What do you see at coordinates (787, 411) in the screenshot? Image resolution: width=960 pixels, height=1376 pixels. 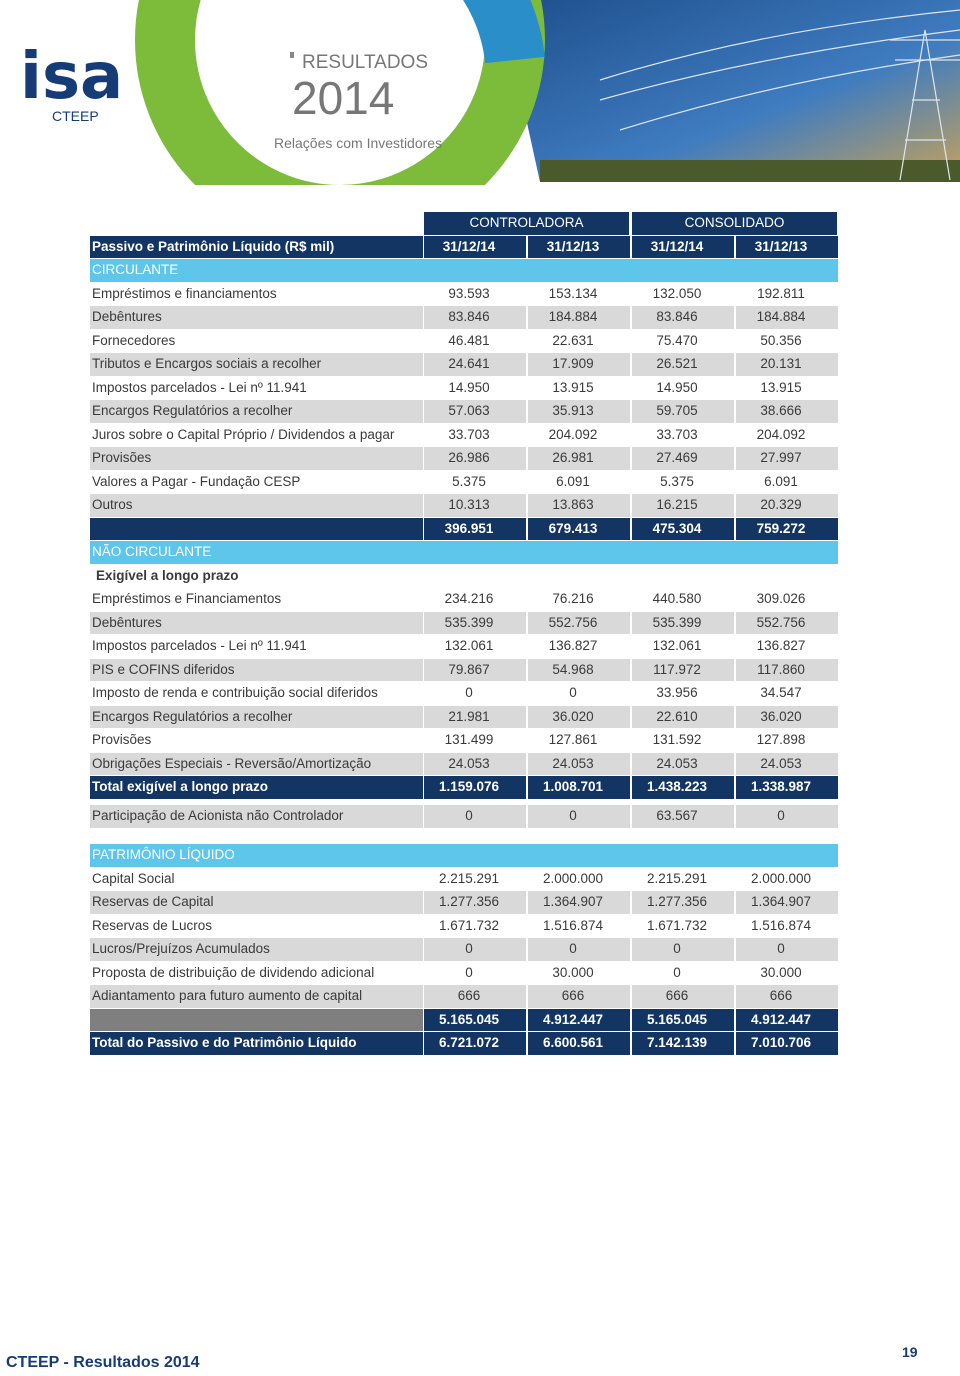 I see `value-cell: 38.666` at bounding box center [787, 411].